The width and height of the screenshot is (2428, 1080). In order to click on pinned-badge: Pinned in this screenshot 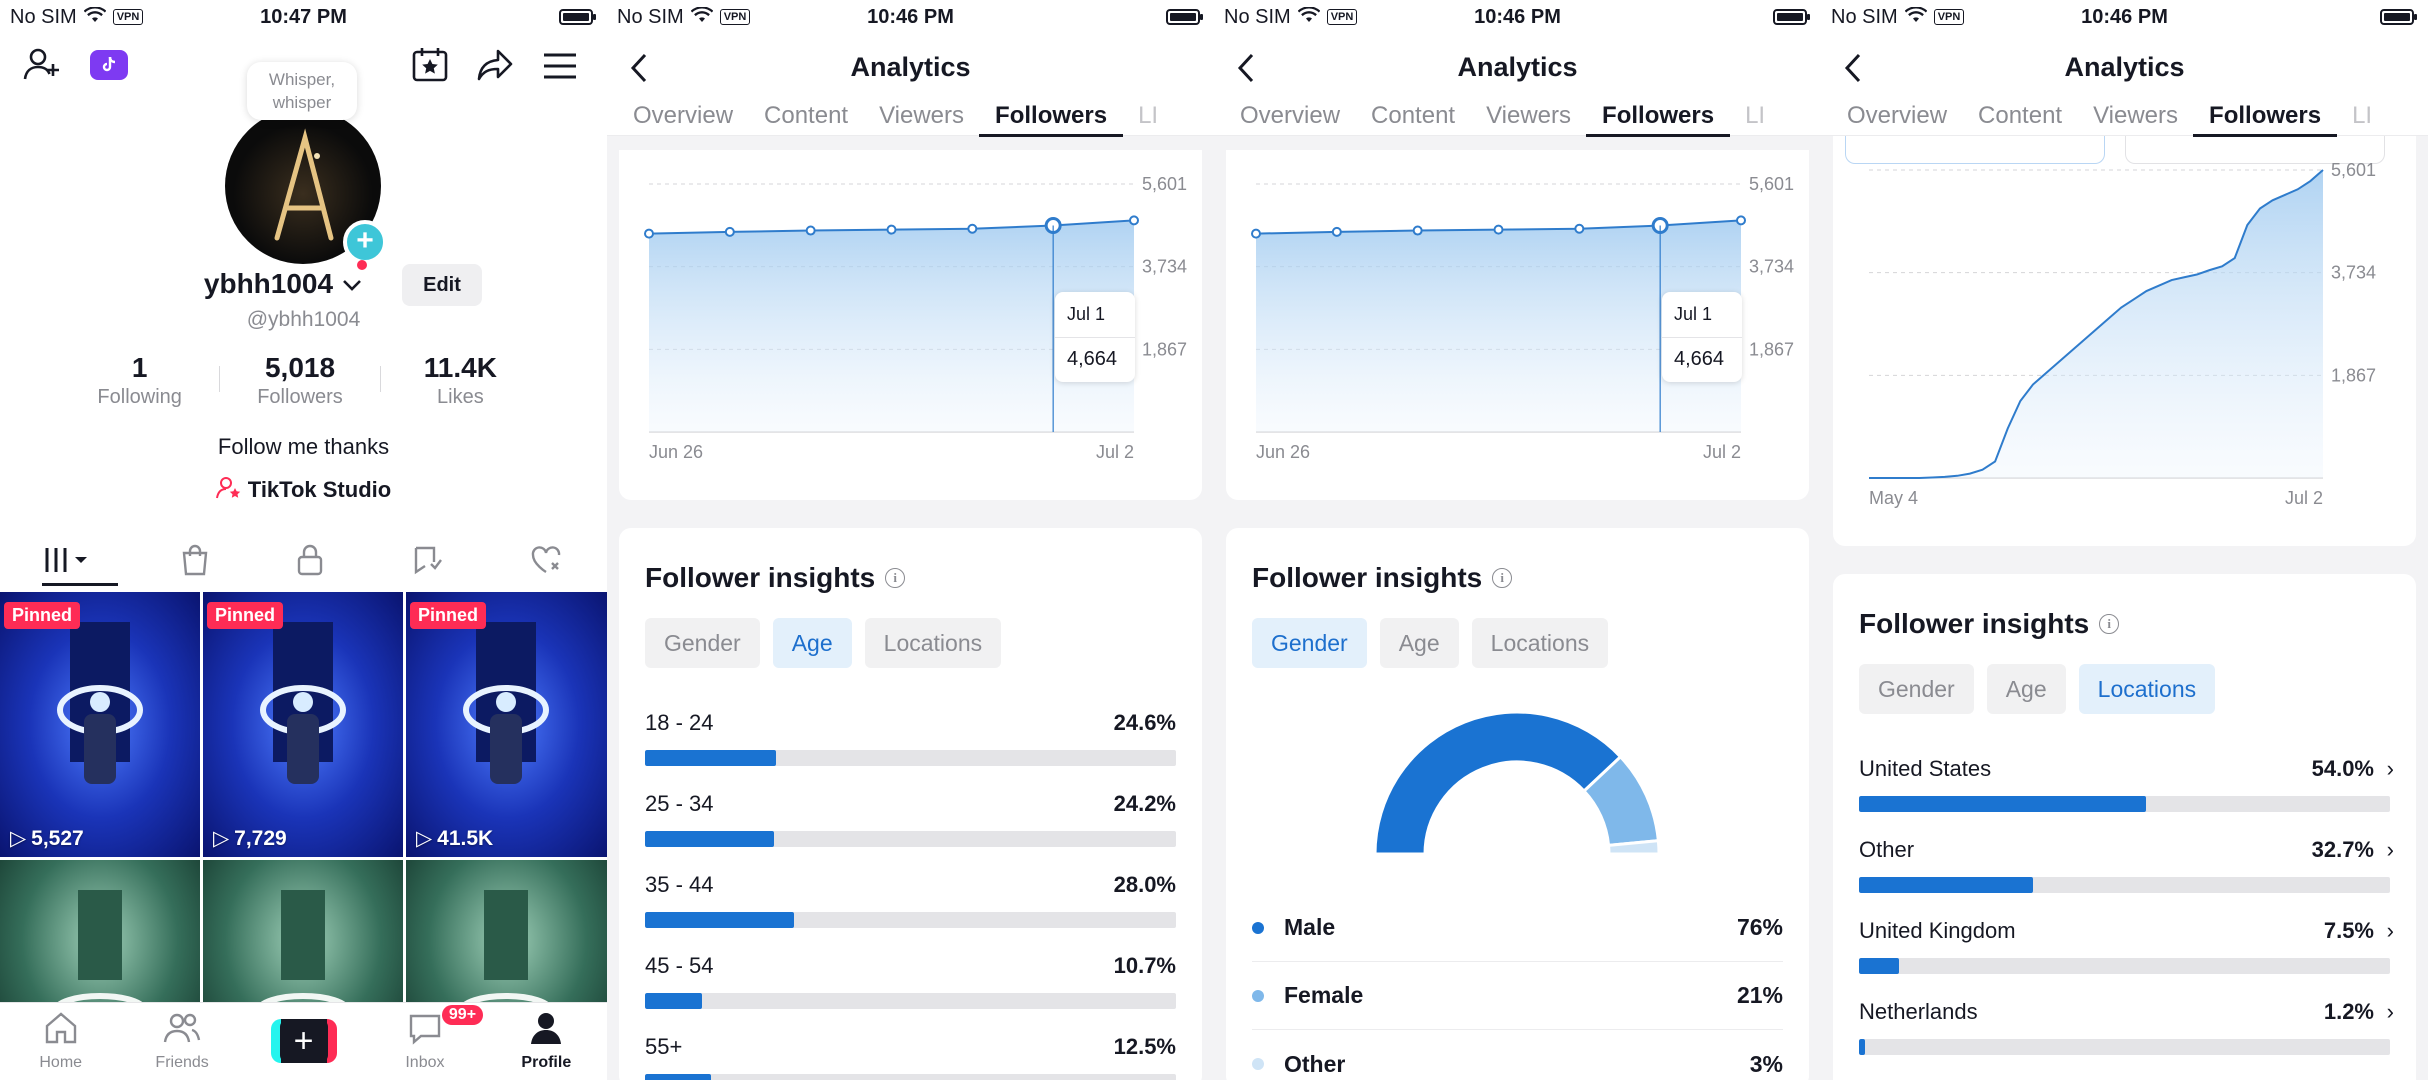, I will do `click(42, 615)`.